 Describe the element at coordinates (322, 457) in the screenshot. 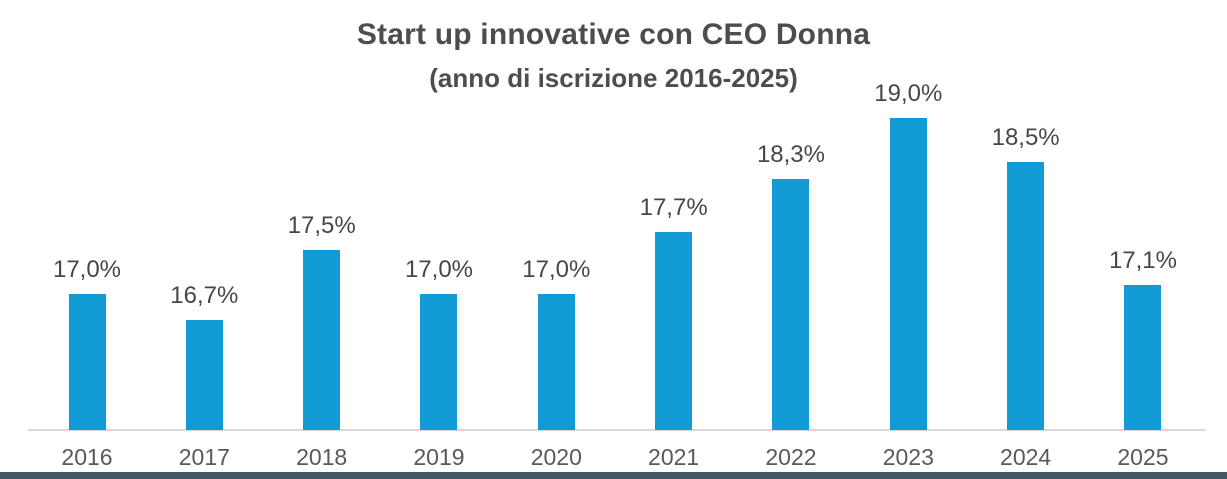

I see `x-axis-tick-label: 2018` at that location.